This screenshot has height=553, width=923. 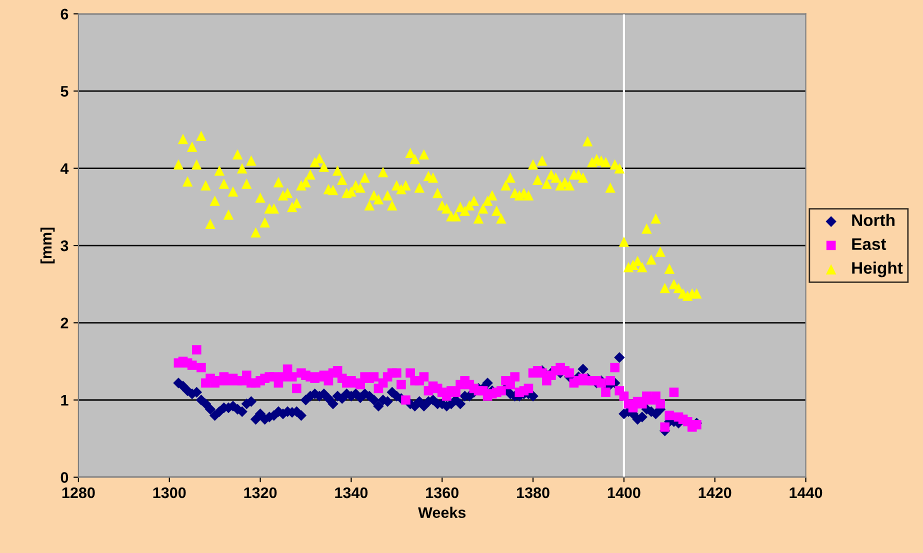 What do you see at coordinates (169, 492) in the screenshot?
I see `x-tick-label: 1300` at bounding box center [169, 492].